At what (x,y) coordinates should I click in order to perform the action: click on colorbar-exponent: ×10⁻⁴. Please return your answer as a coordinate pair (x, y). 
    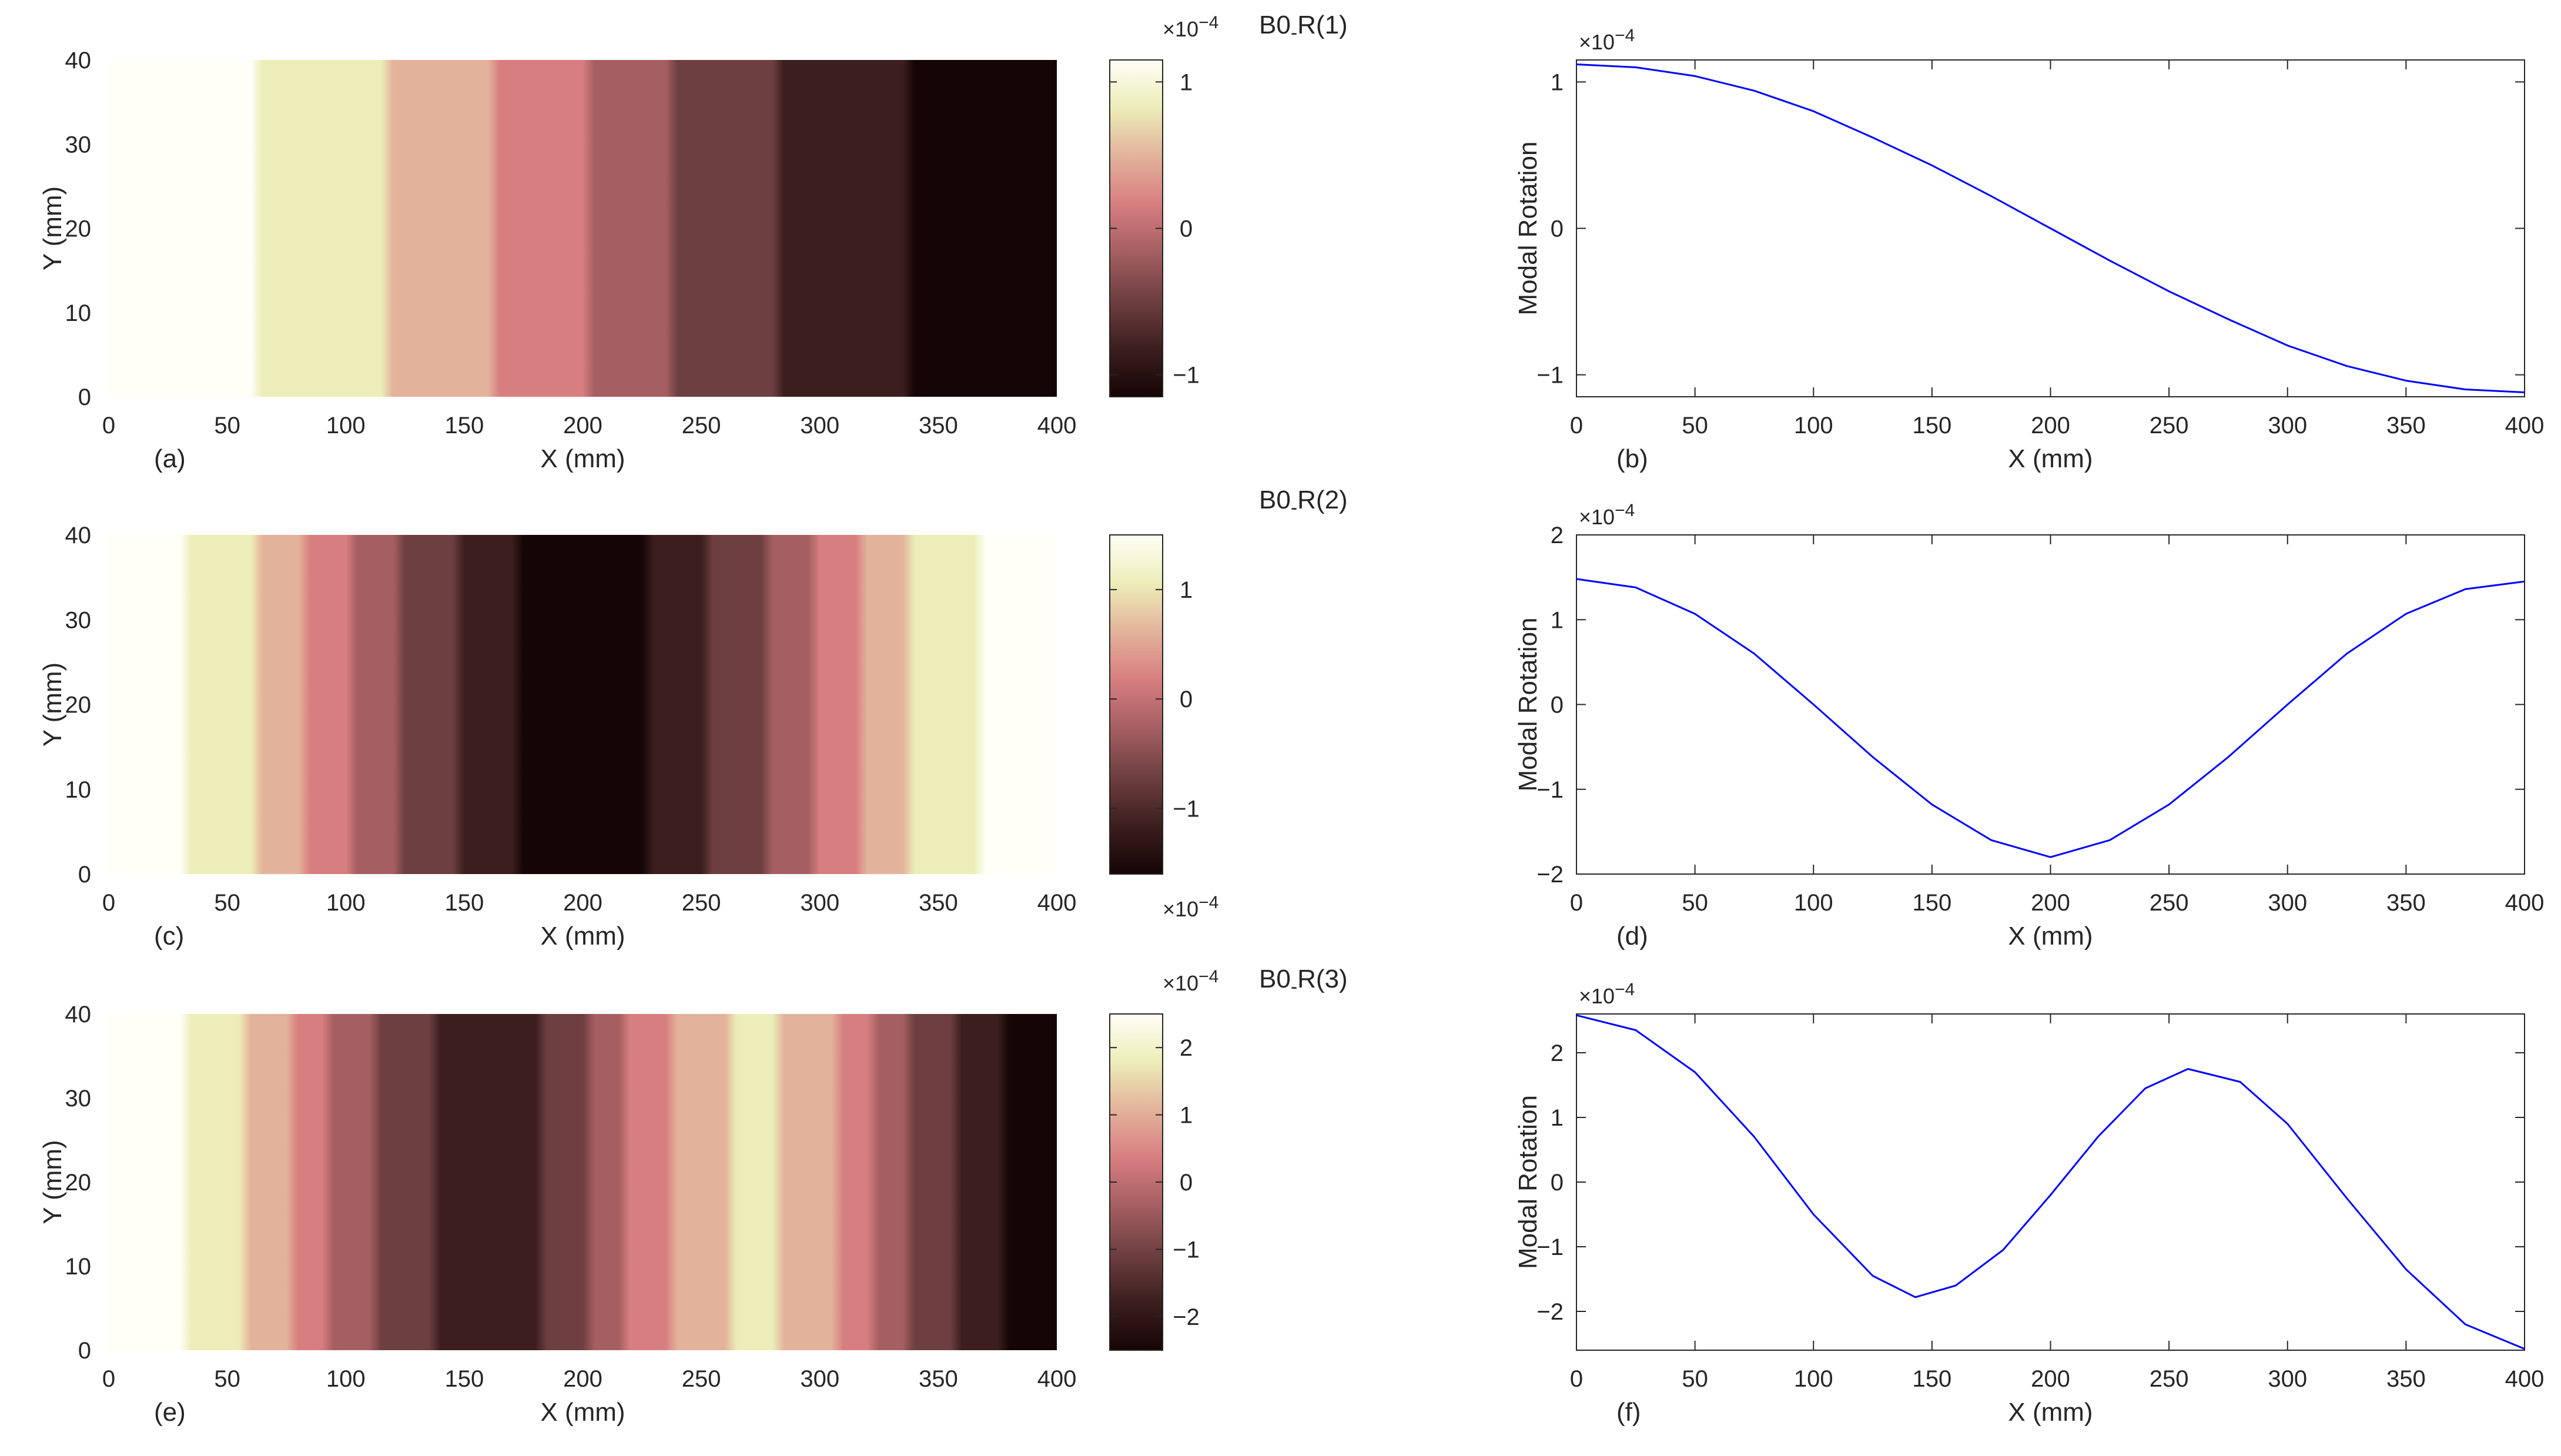
    Looking at the image, I should click on (1190, 981).